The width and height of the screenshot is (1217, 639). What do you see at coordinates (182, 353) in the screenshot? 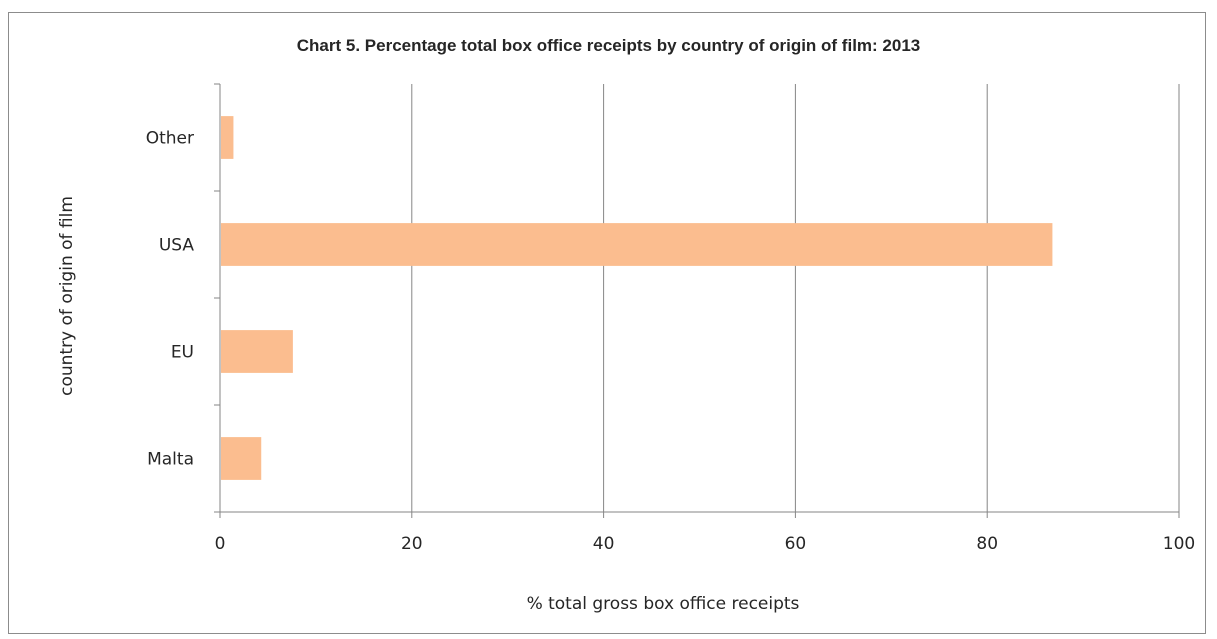
I see `y-tick-label-eu: EU` at bounding box center [182, 353].